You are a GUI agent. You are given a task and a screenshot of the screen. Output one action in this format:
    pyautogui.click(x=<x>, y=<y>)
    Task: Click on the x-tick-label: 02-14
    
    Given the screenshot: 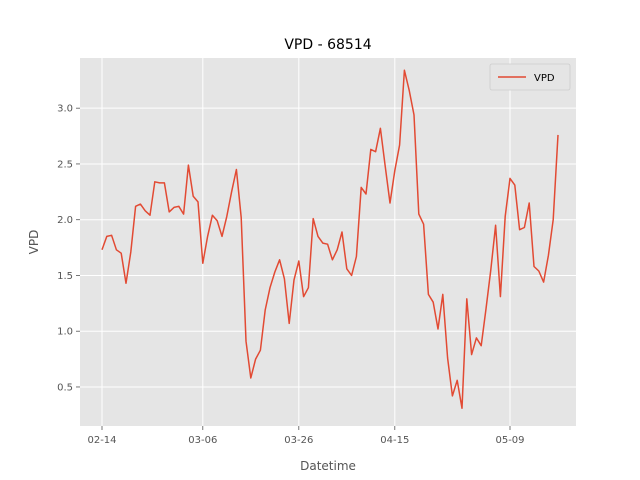 What is the action you would take?
    pyautogui.click(x=101, y=440)
    